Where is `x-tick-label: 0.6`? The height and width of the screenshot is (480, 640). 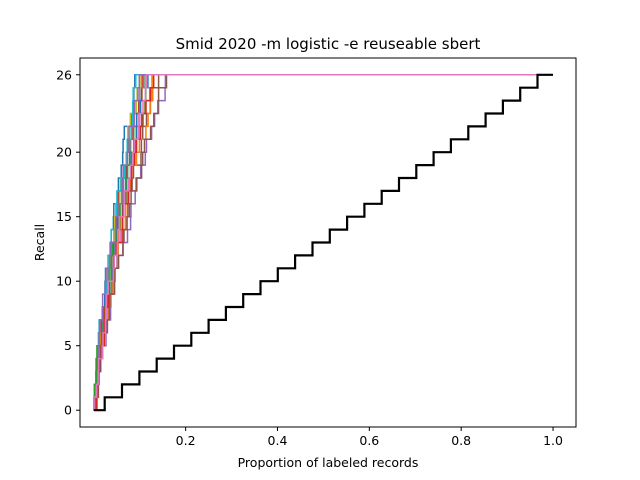 x-tick-label: 0.6 is located at coordinates (369, 440).